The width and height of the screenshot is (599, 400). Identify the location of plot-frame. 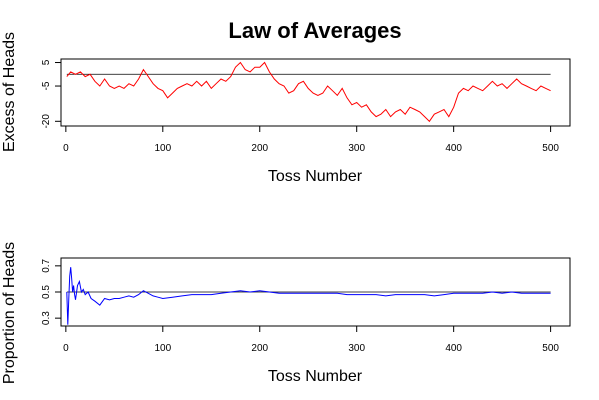
(315, 92).